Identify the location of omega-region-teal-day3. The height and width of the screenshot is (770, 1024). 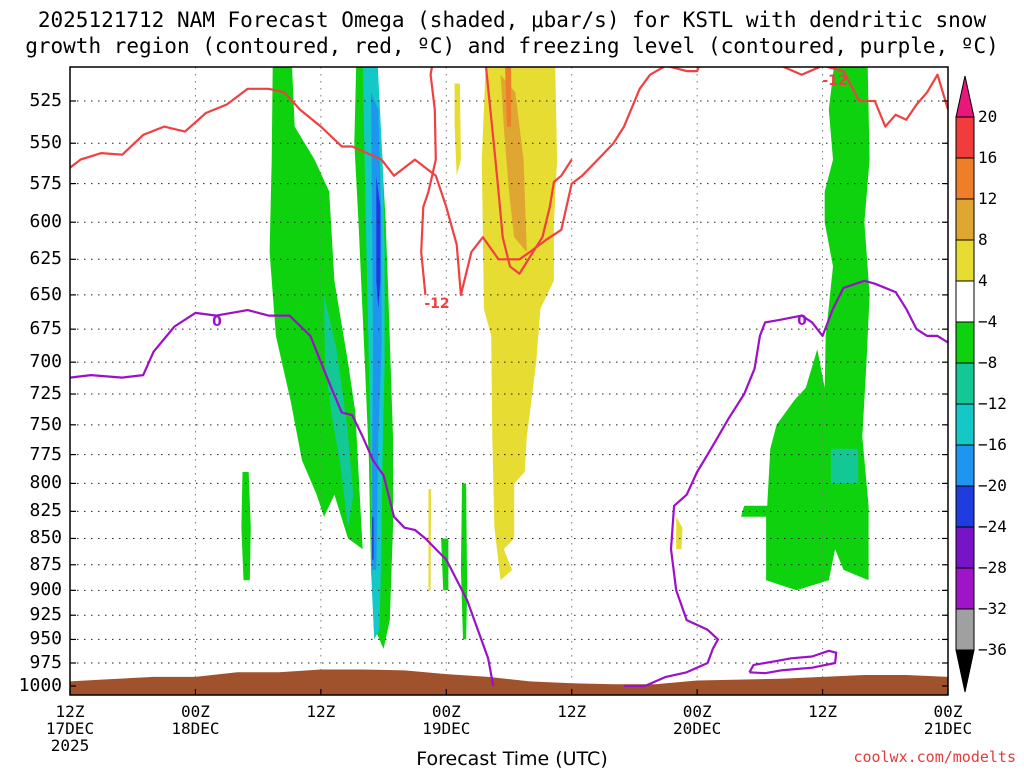
(844, 466).